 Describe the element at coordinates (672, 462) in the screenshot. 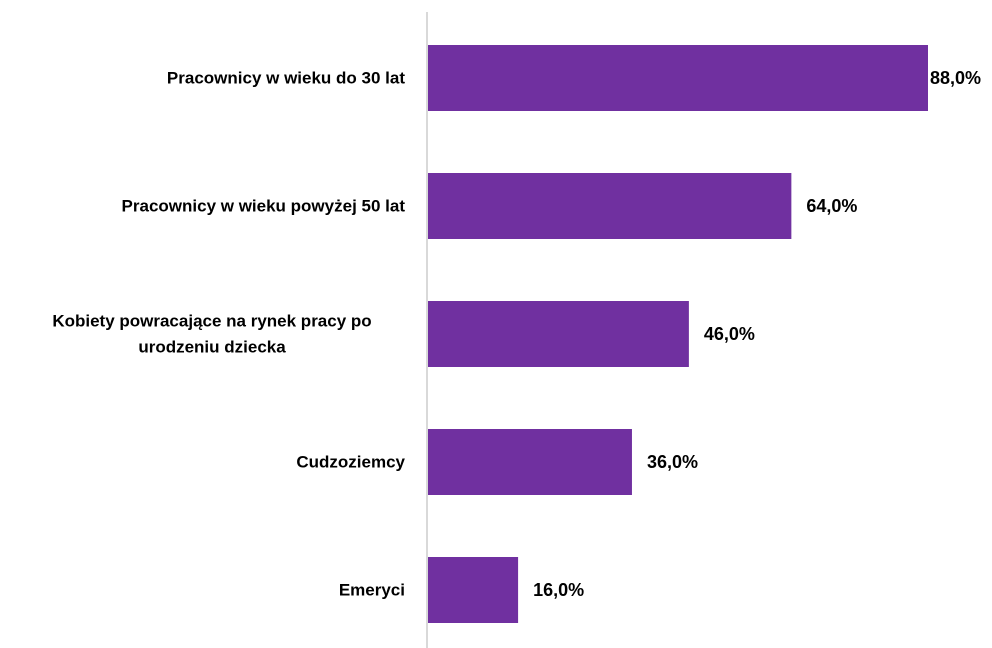

I see `data-label-4: 36,0%` at that location.